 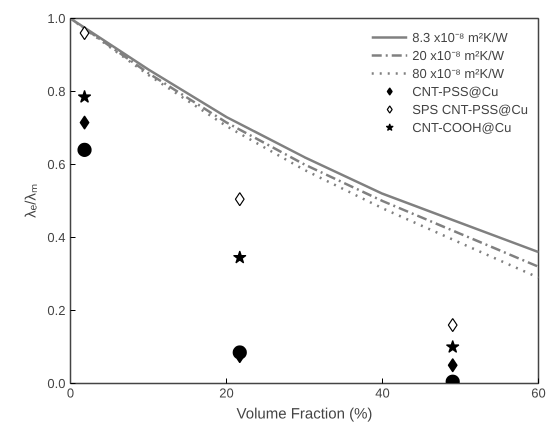 What do you see at coordinates (470, 109) in the screenshot?
I see `legend-label: SPS CNT-PSS@Cu` at bounding box center [470, 109].